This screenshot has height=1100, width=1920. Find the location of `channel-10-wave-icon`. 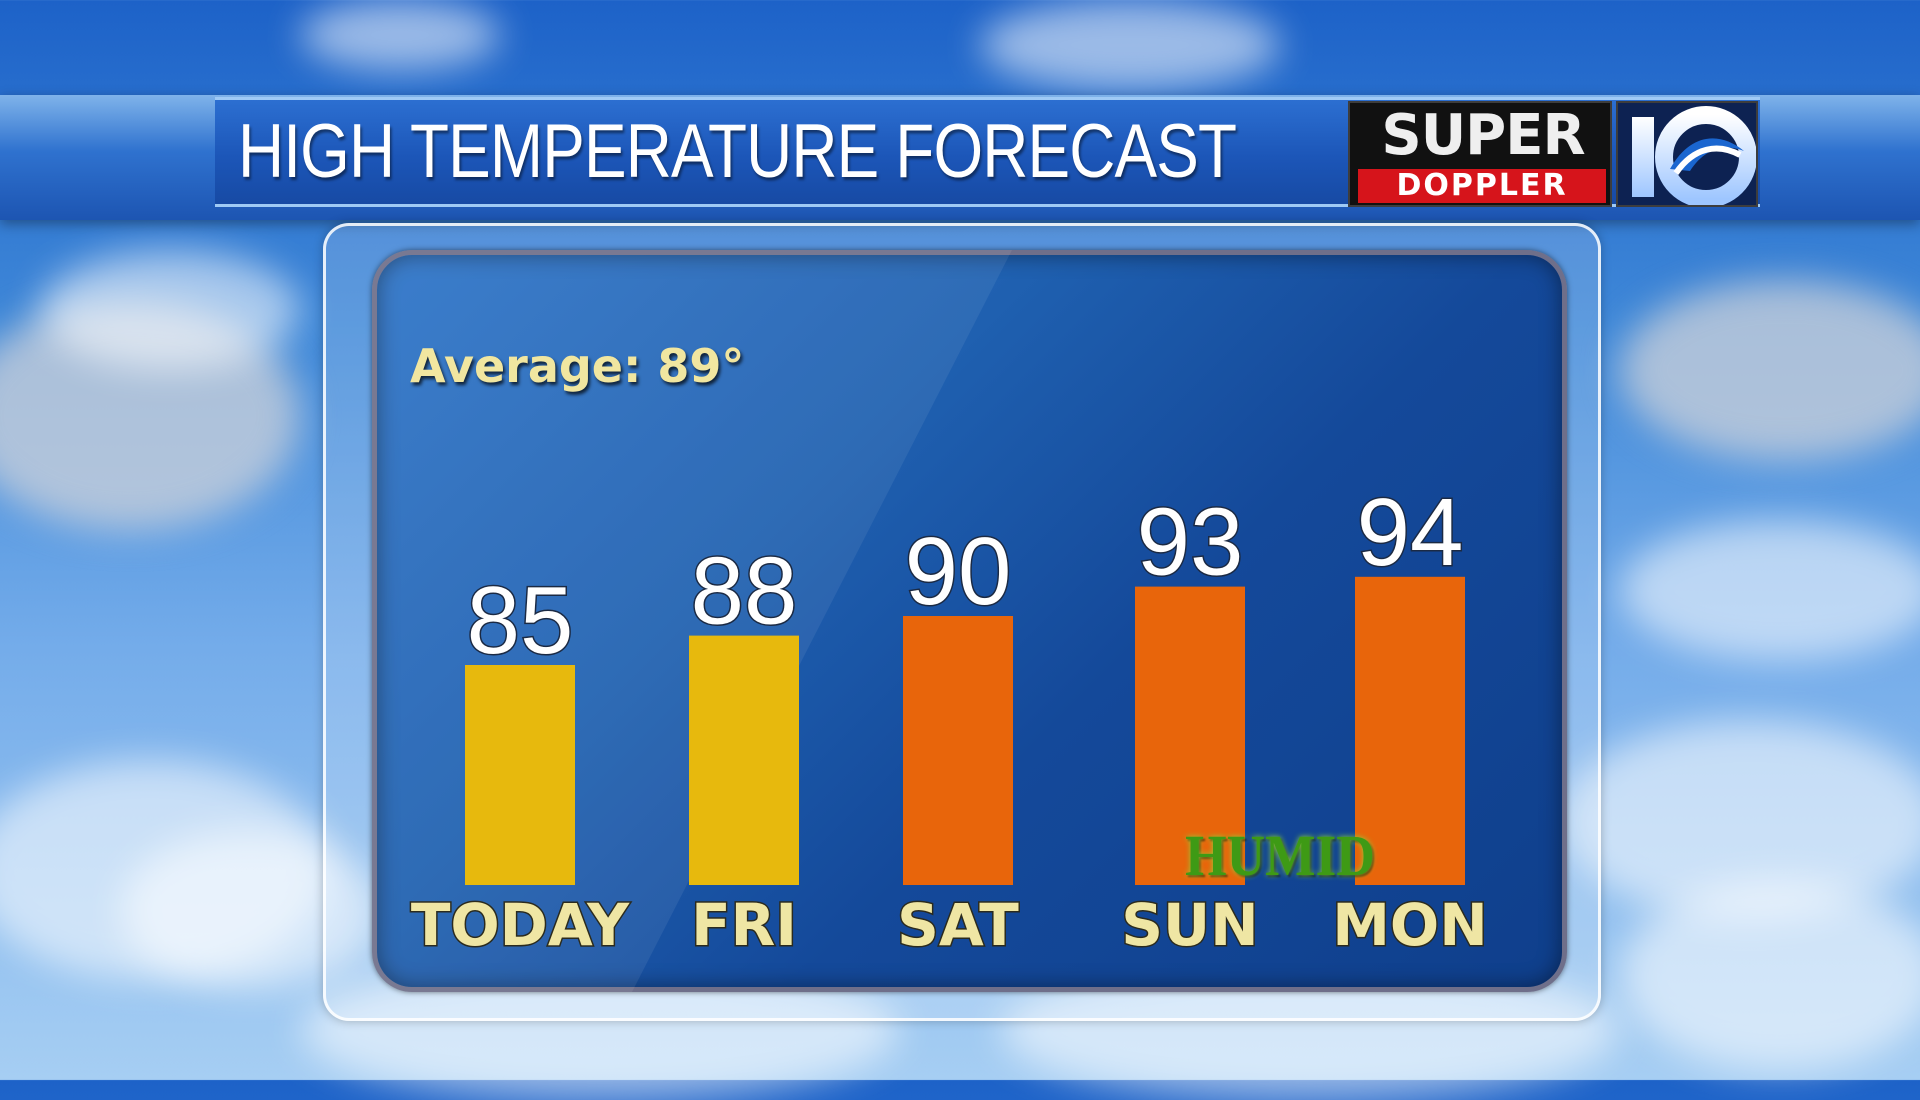

channel-10-wave-icon is located at coordinates (1687, 154).